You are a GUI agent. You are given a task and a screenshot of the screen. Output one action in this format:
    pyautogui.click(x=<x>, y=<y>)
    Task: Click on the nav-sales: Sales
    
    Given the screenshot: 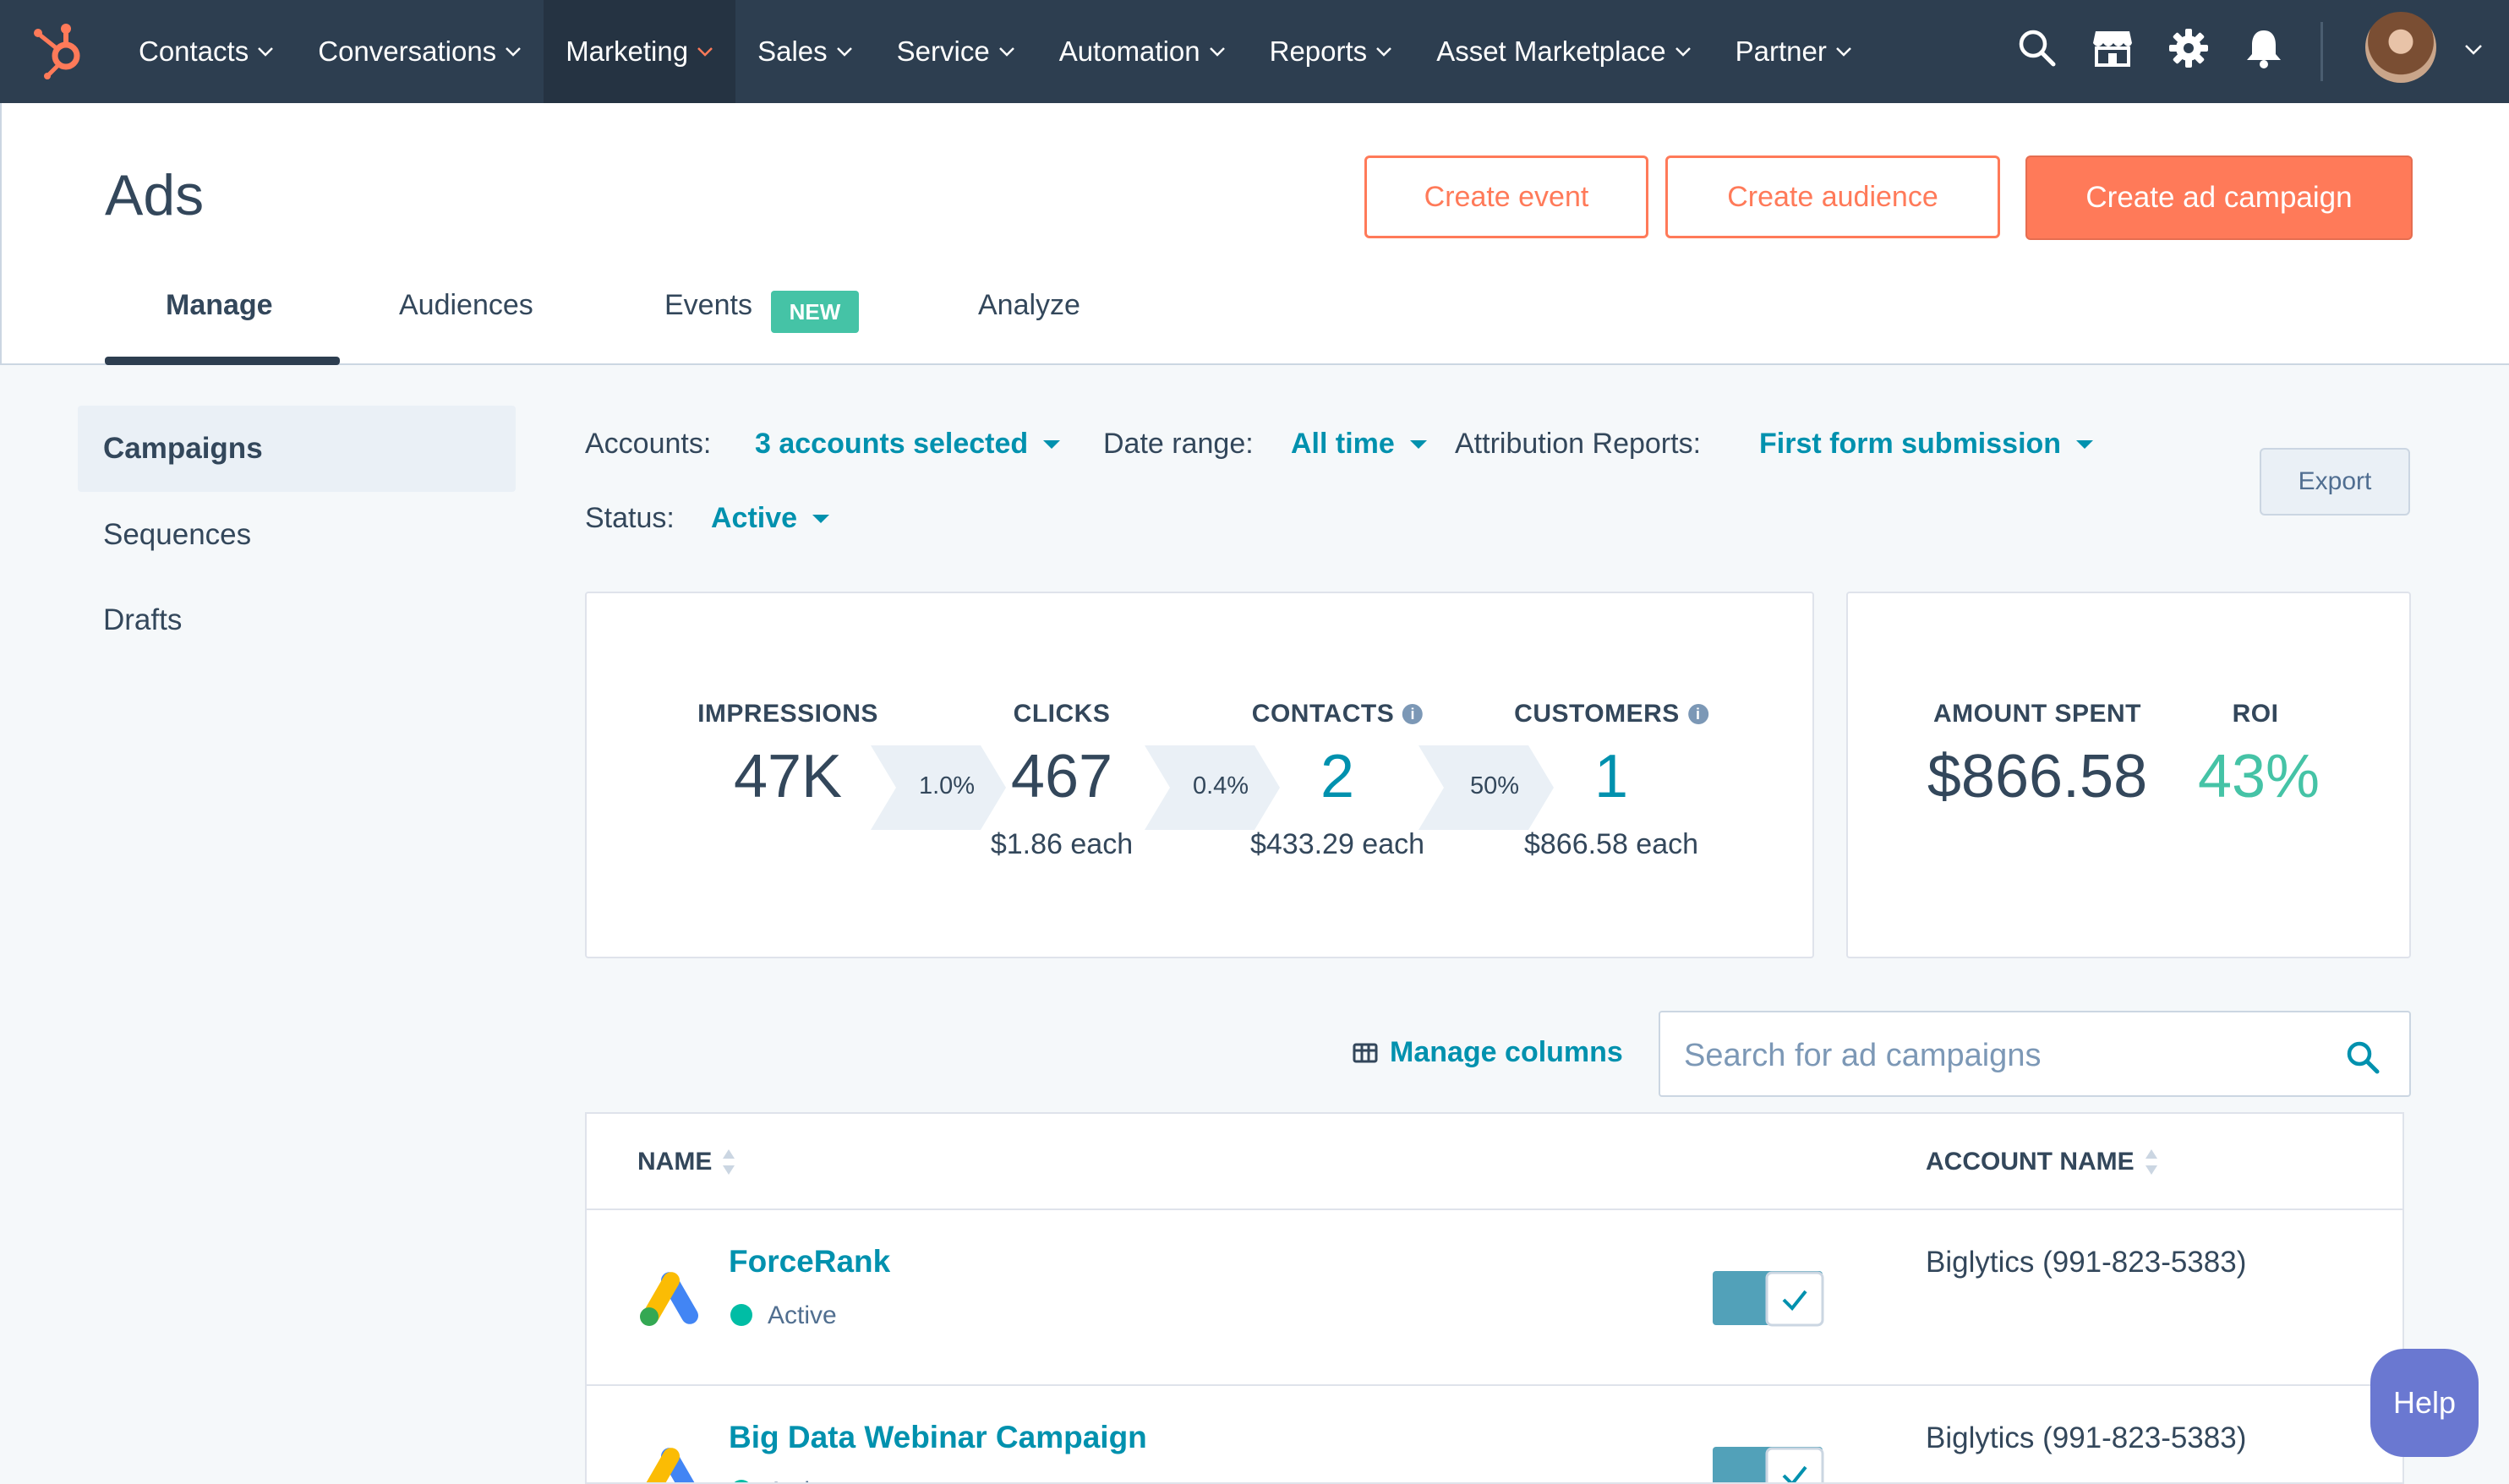 What is the action you would take?
    pyautogui.click(x=805, y=52)
    